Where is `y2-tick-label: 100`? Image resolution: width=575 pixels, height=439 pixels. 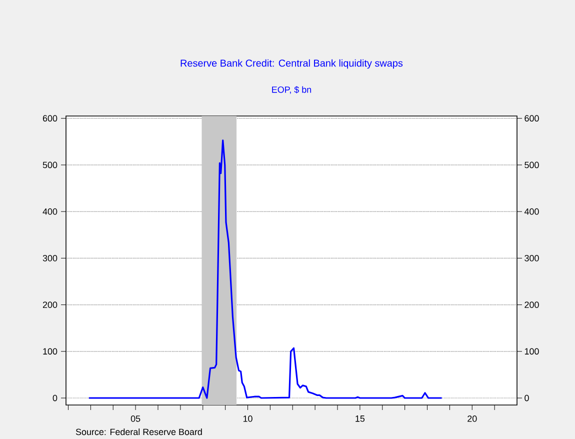
y2-tick-label: 100 is located at coordinates (531, 351).